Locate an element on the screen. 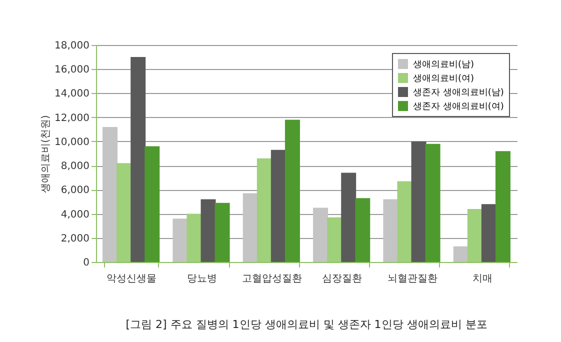  y-tick-label: 4,000 is located at coordinates (75, 214).